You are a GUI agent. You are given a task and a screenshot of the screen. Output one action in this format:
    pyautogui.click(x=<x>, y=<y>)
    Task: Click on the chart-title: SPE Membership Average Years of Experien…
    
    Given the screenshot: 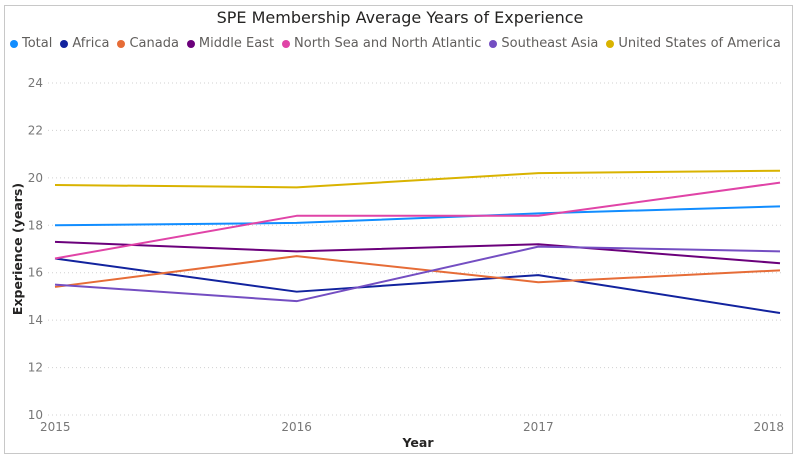 What is the action you would take?
    pyautogui.click(x=400, y=17)
    